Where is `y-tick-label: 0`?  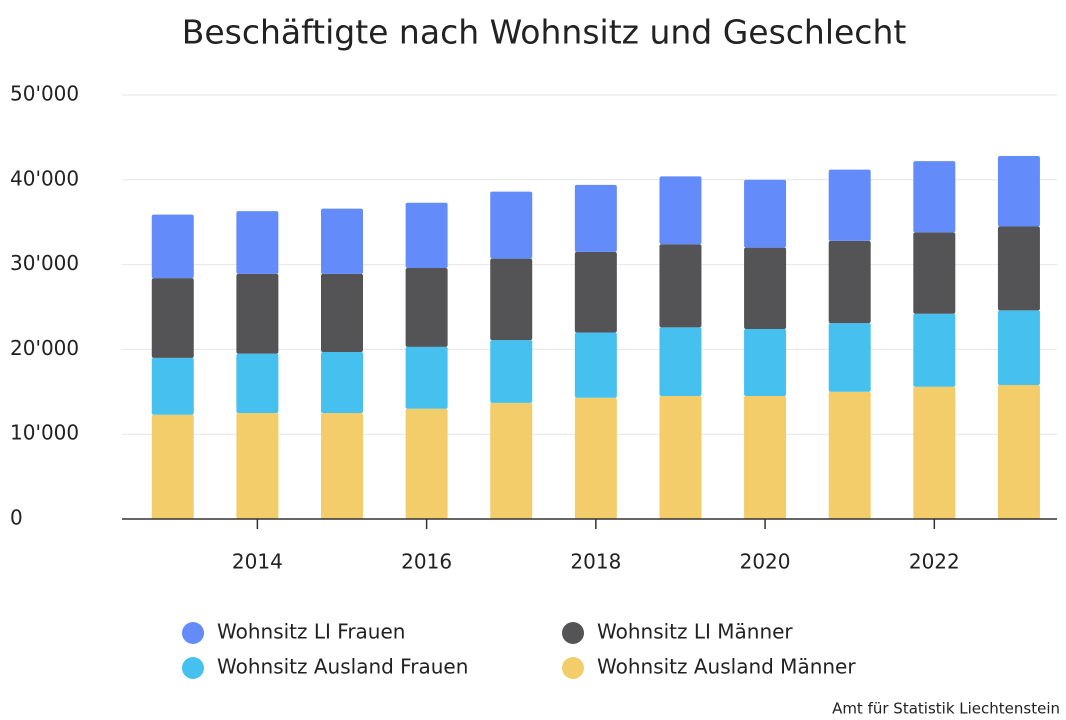 y-tick-label: 0 is located at coordinates (16, 518).